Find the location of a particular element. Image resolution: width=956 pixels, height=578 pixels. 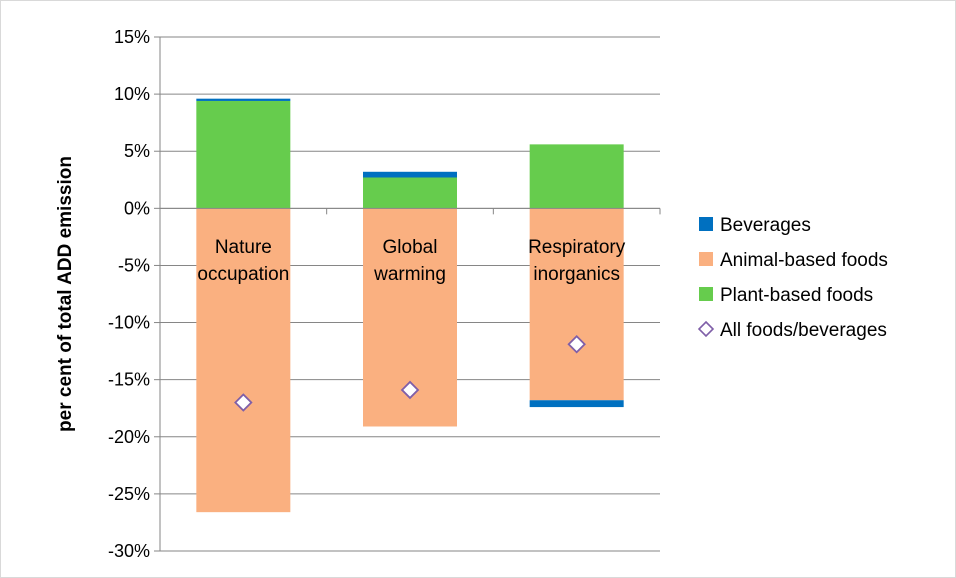

legend-label: Animal-based foods is located at coordinates (804, 260).